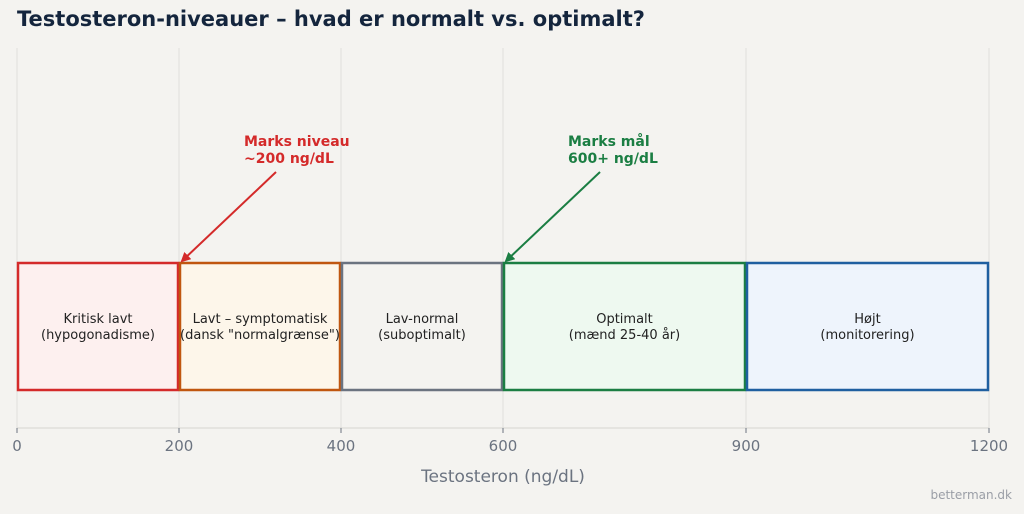  Describe the element at coordinates (98, 319) in the screenshot. I see `range-label: Kritisk lavt` at that location.